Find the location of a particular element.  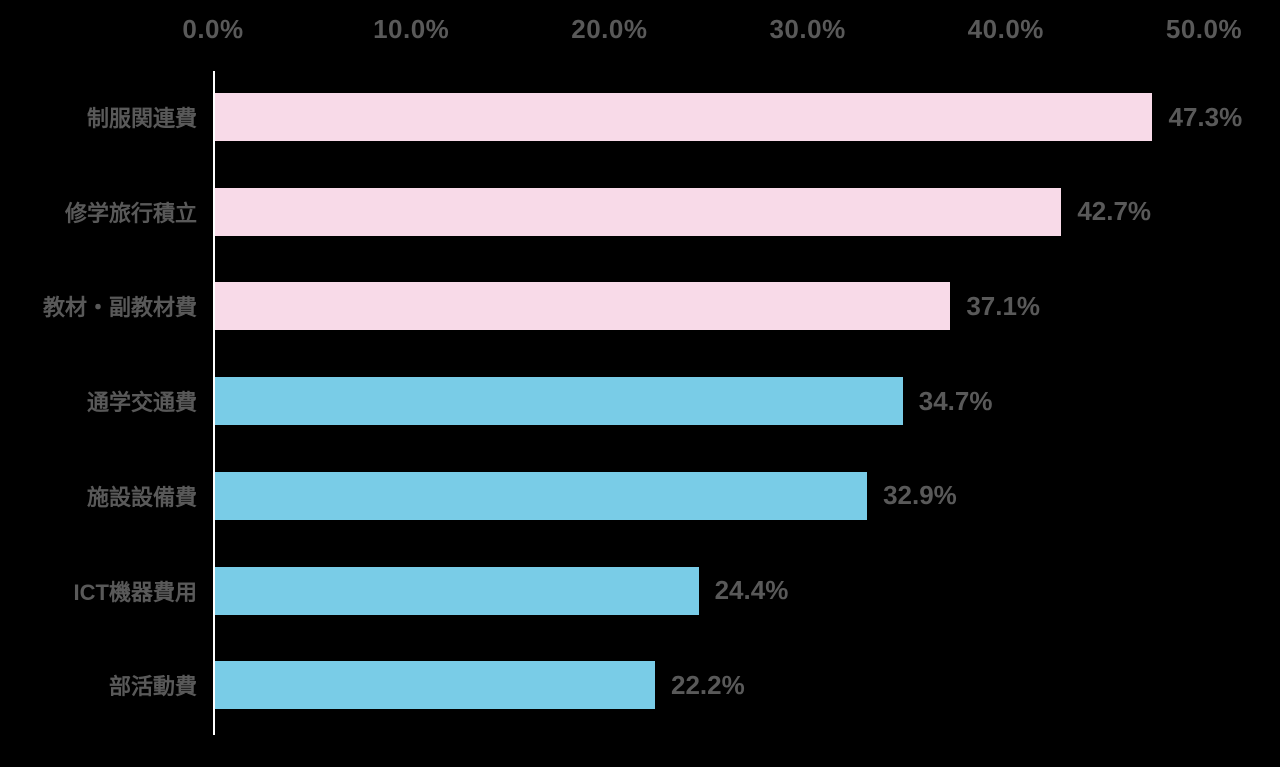

category-label: 部活動費 is located at coordinates (152, 687).